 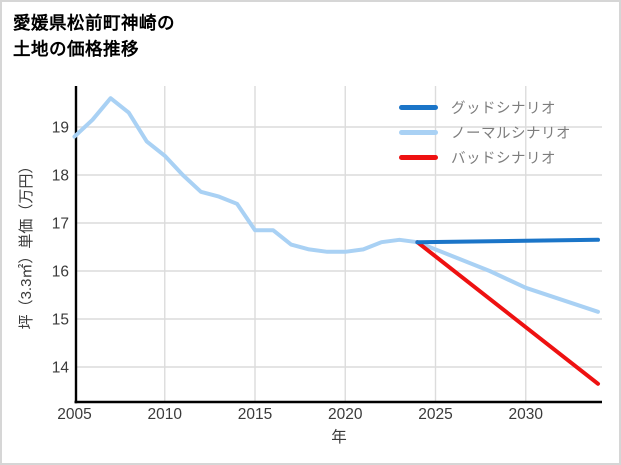 What do you see at coordinates (74, 414) in the screenshot?
I see `x-tick-label: 2005` at bounding box center [74, 414].